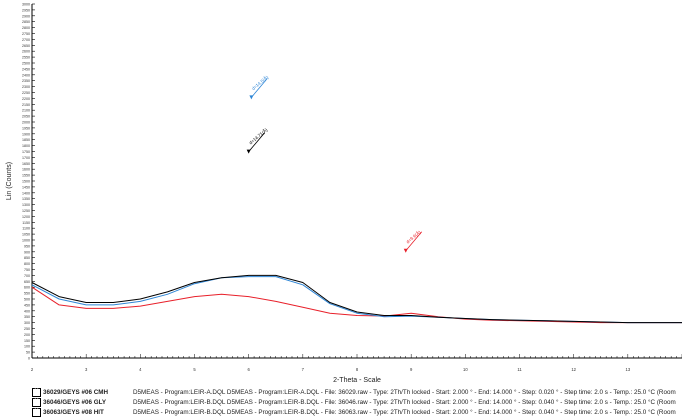 The image size is (682, 419). Describe the element at coordinates (26, 235) in the screenshot. I see `y-tick-label: 1050` at that location.